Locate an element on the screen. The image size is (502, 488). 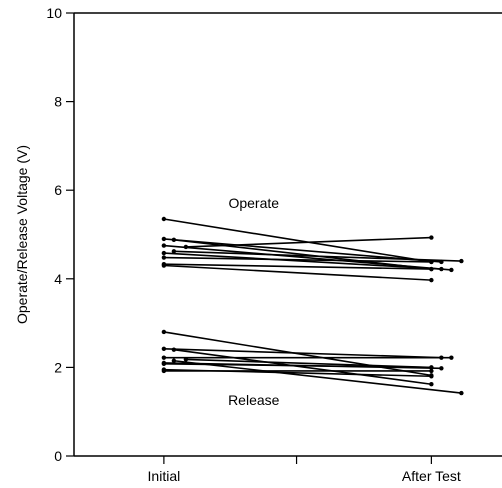
y-tick-label: 2 is located at coordinates (58, 367).